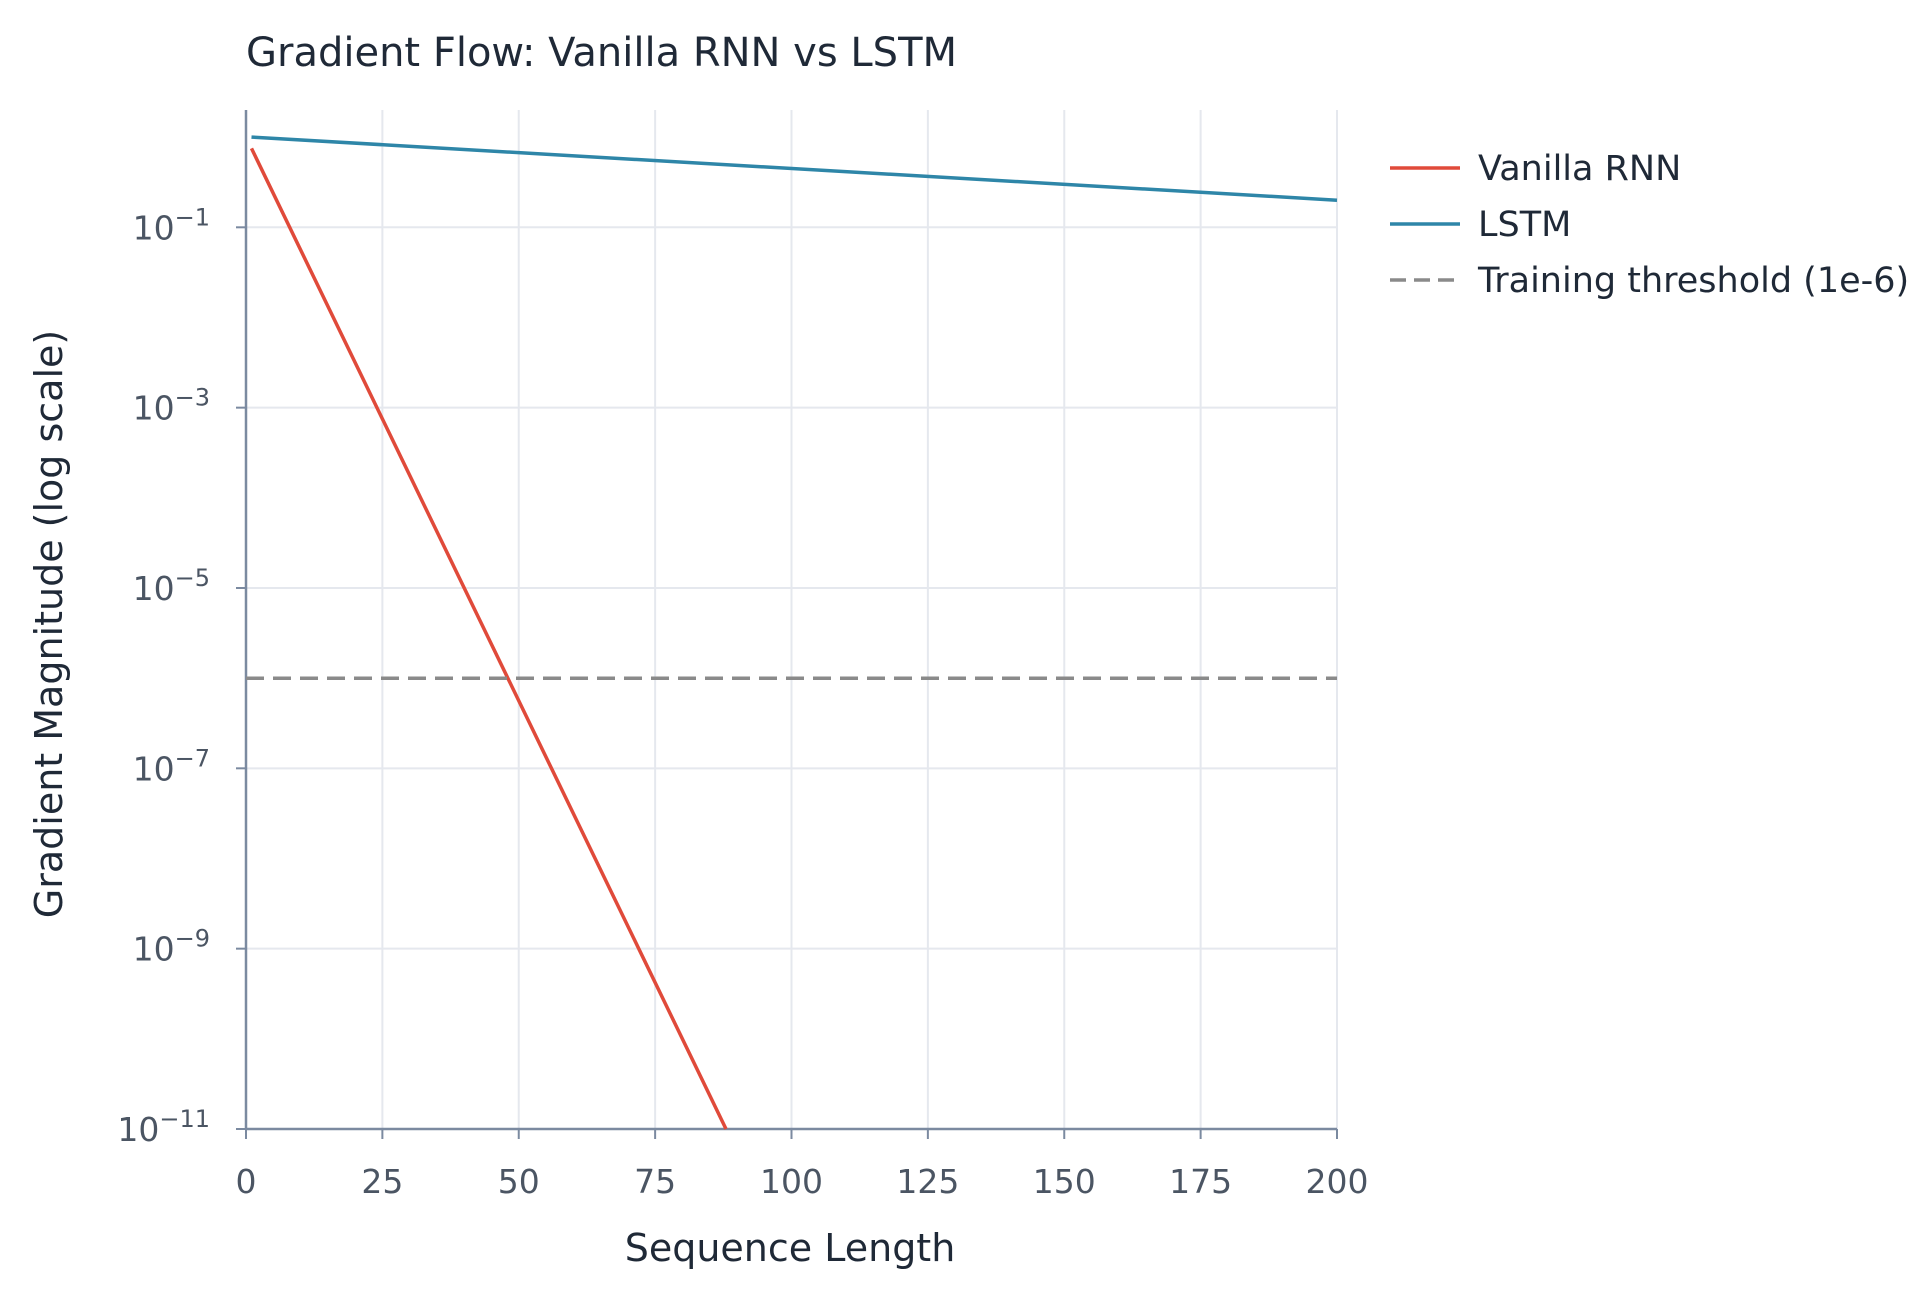 The width and height of the screenshot is (1920, 1291). I want to click on legend-label: Vanilla RNN, so click(1579, 169).